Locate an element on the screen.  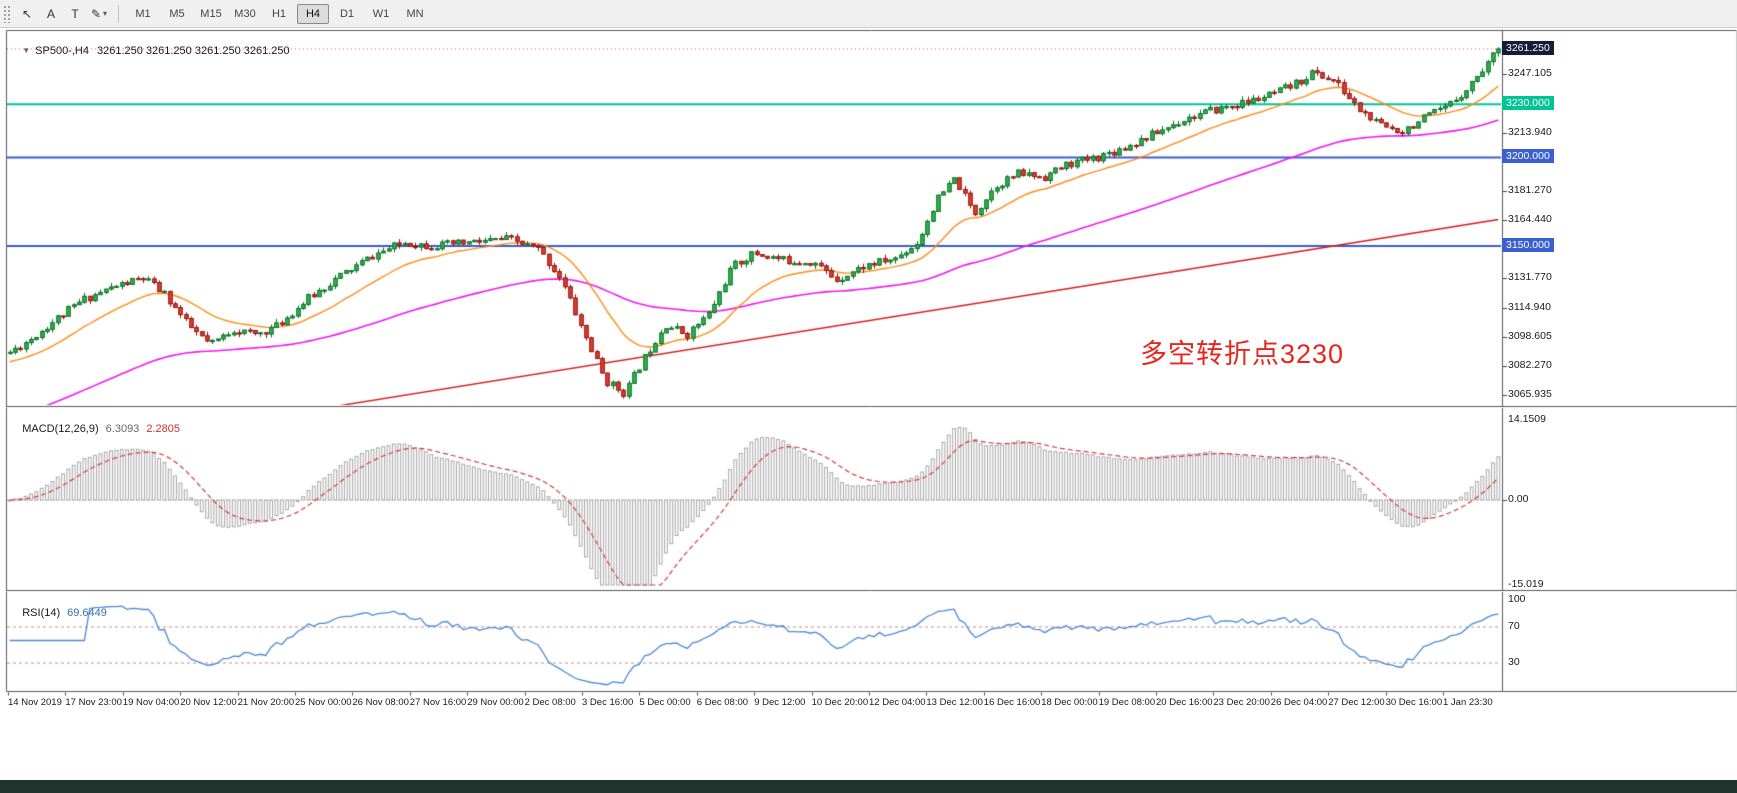
timeframe-button-h4: H4 is located at coordinates (313, 13).